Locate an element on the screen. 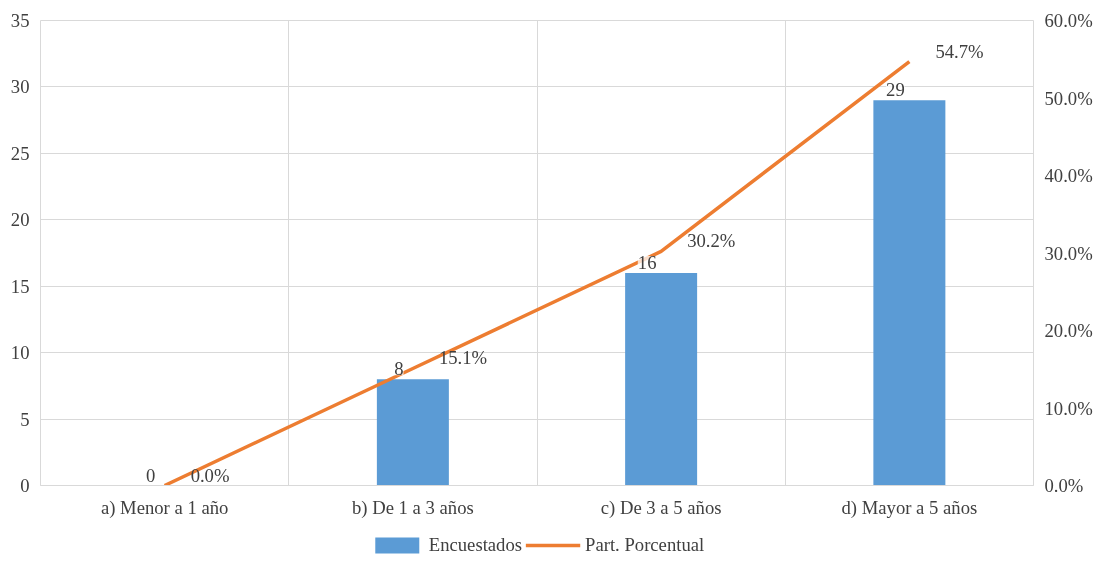 This screenshot has height=581, width=1102. y2-tick-label: 0.0% is located at coordinates (1064, 485).